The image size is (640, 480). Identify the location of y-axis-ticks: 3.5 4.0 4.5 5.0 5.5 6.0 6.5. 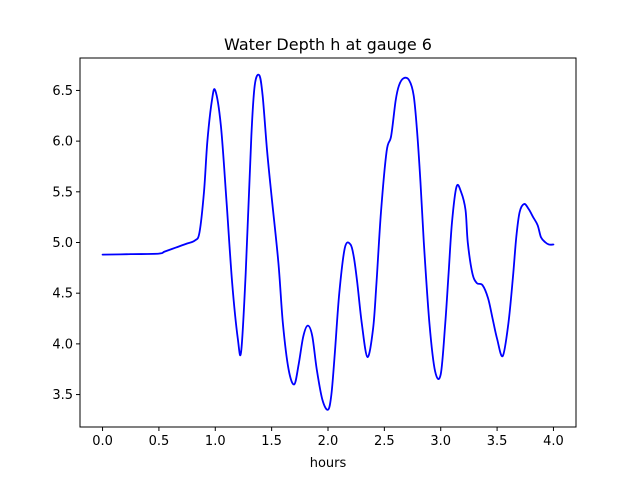
(66, 243).